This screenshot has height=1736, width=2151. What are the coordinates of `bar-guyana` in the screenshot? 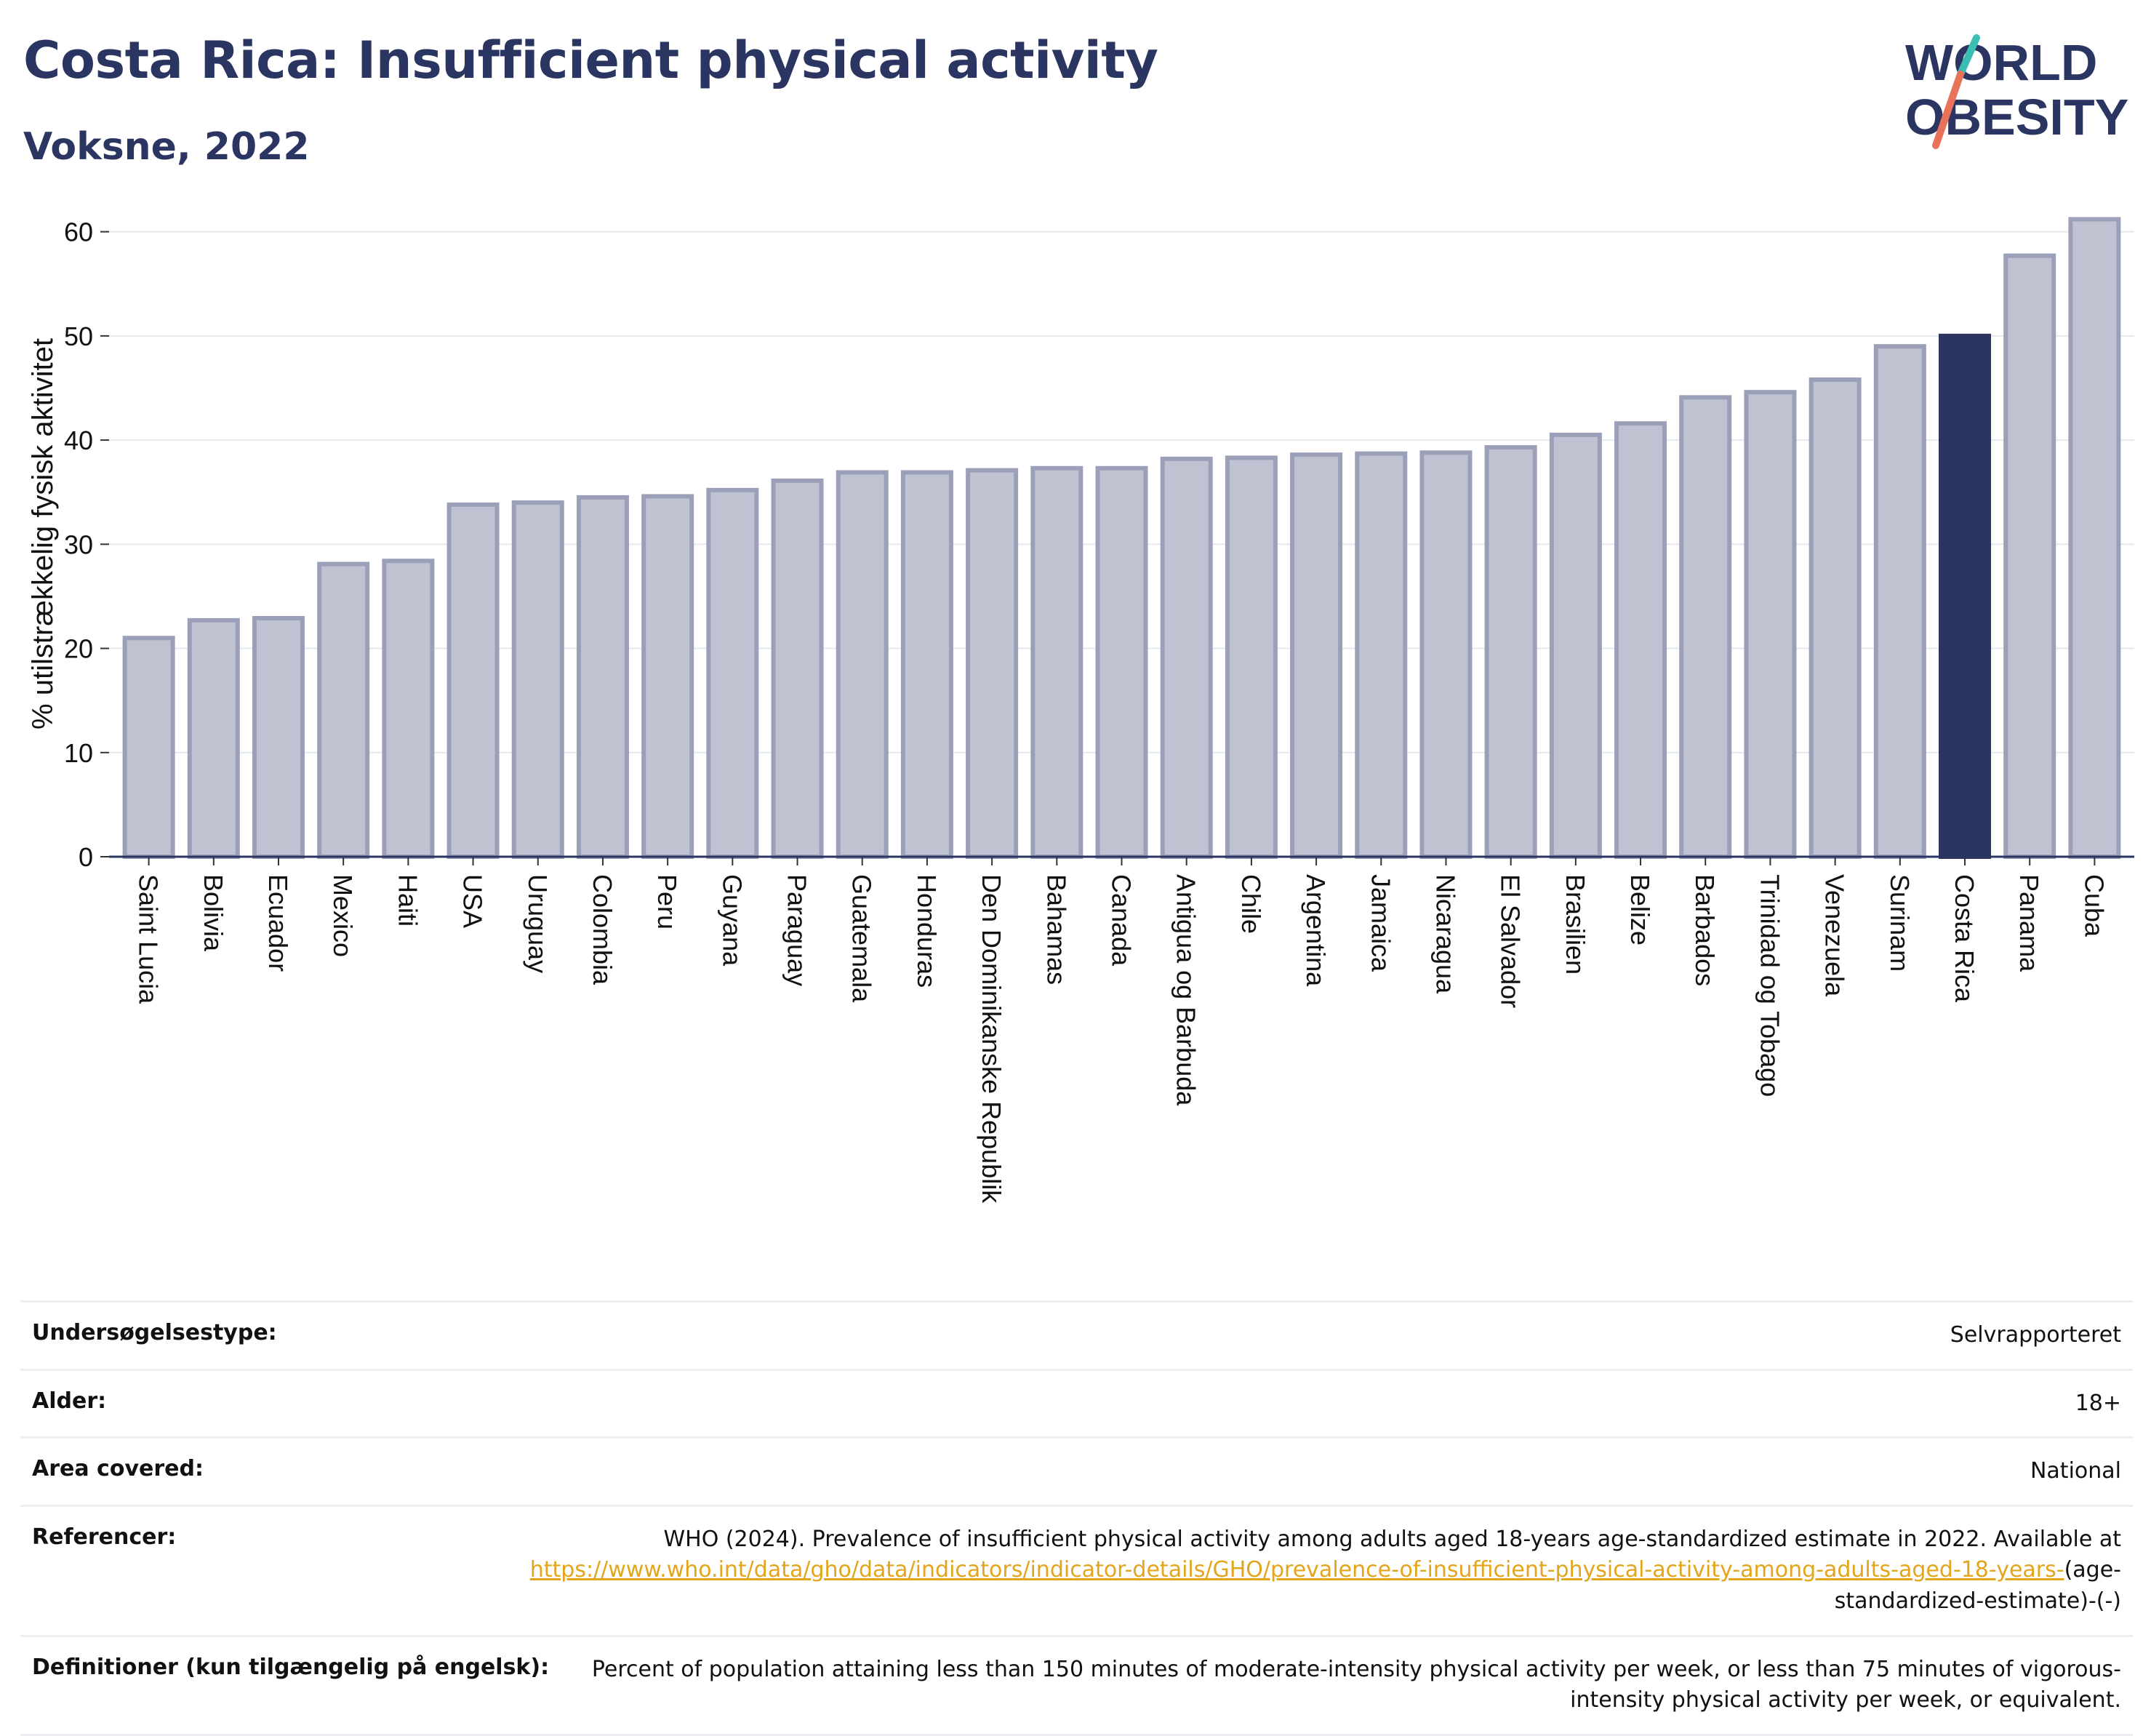 It's located at (732, 673).